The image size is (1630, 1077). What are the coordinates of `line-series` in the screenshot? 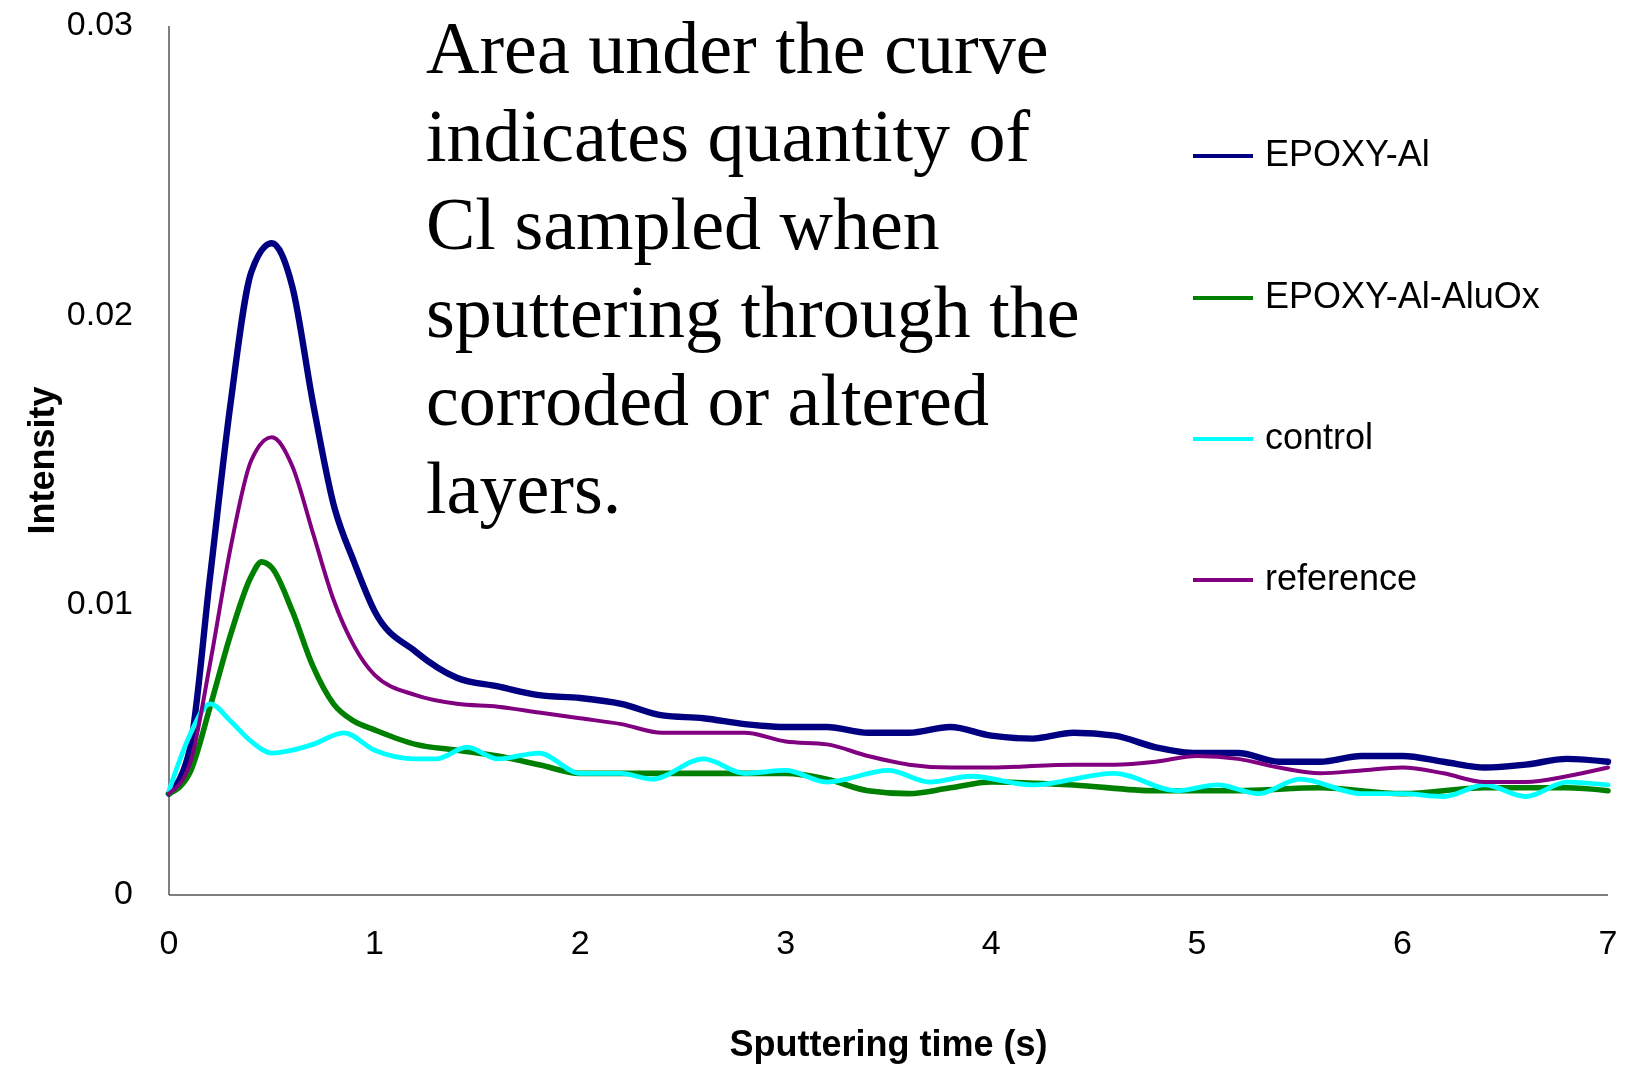 It's located at (888, 750).